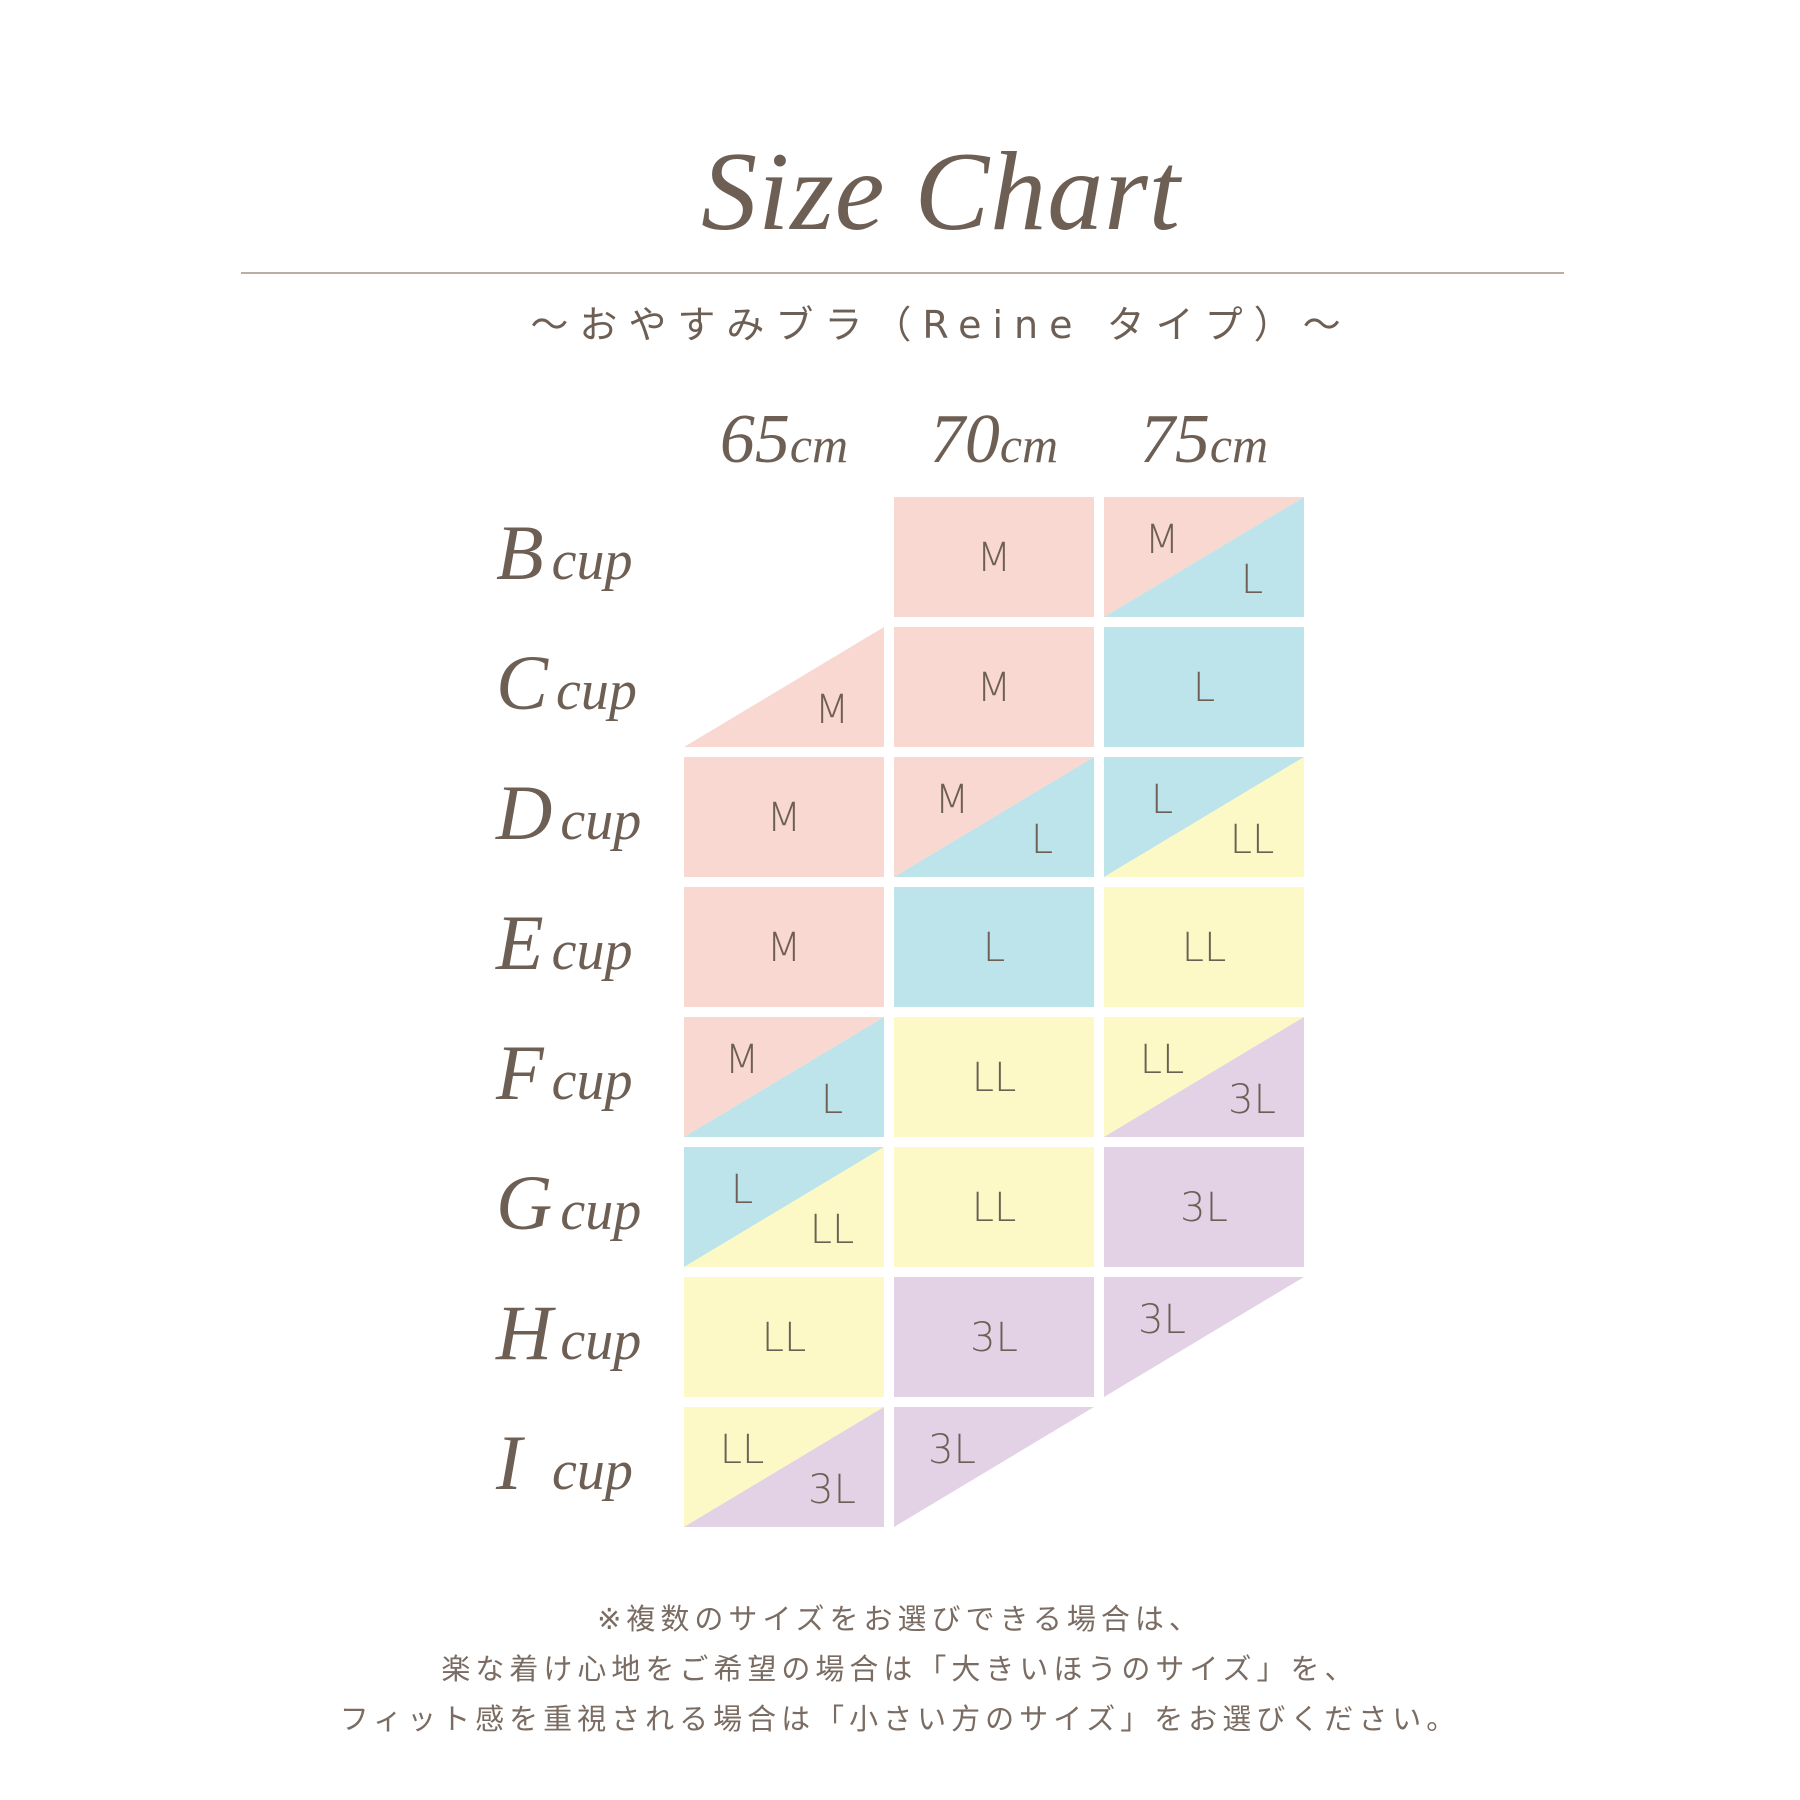  I want to click on cell-G-75-label: 3L, so click(1204, 1208).